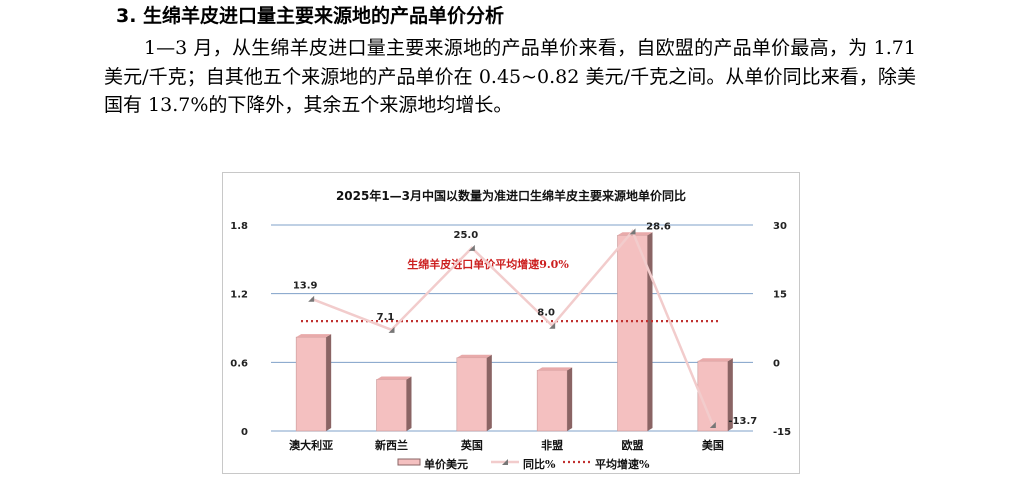  I want to click on category-label: 英国, so click(471, 445).